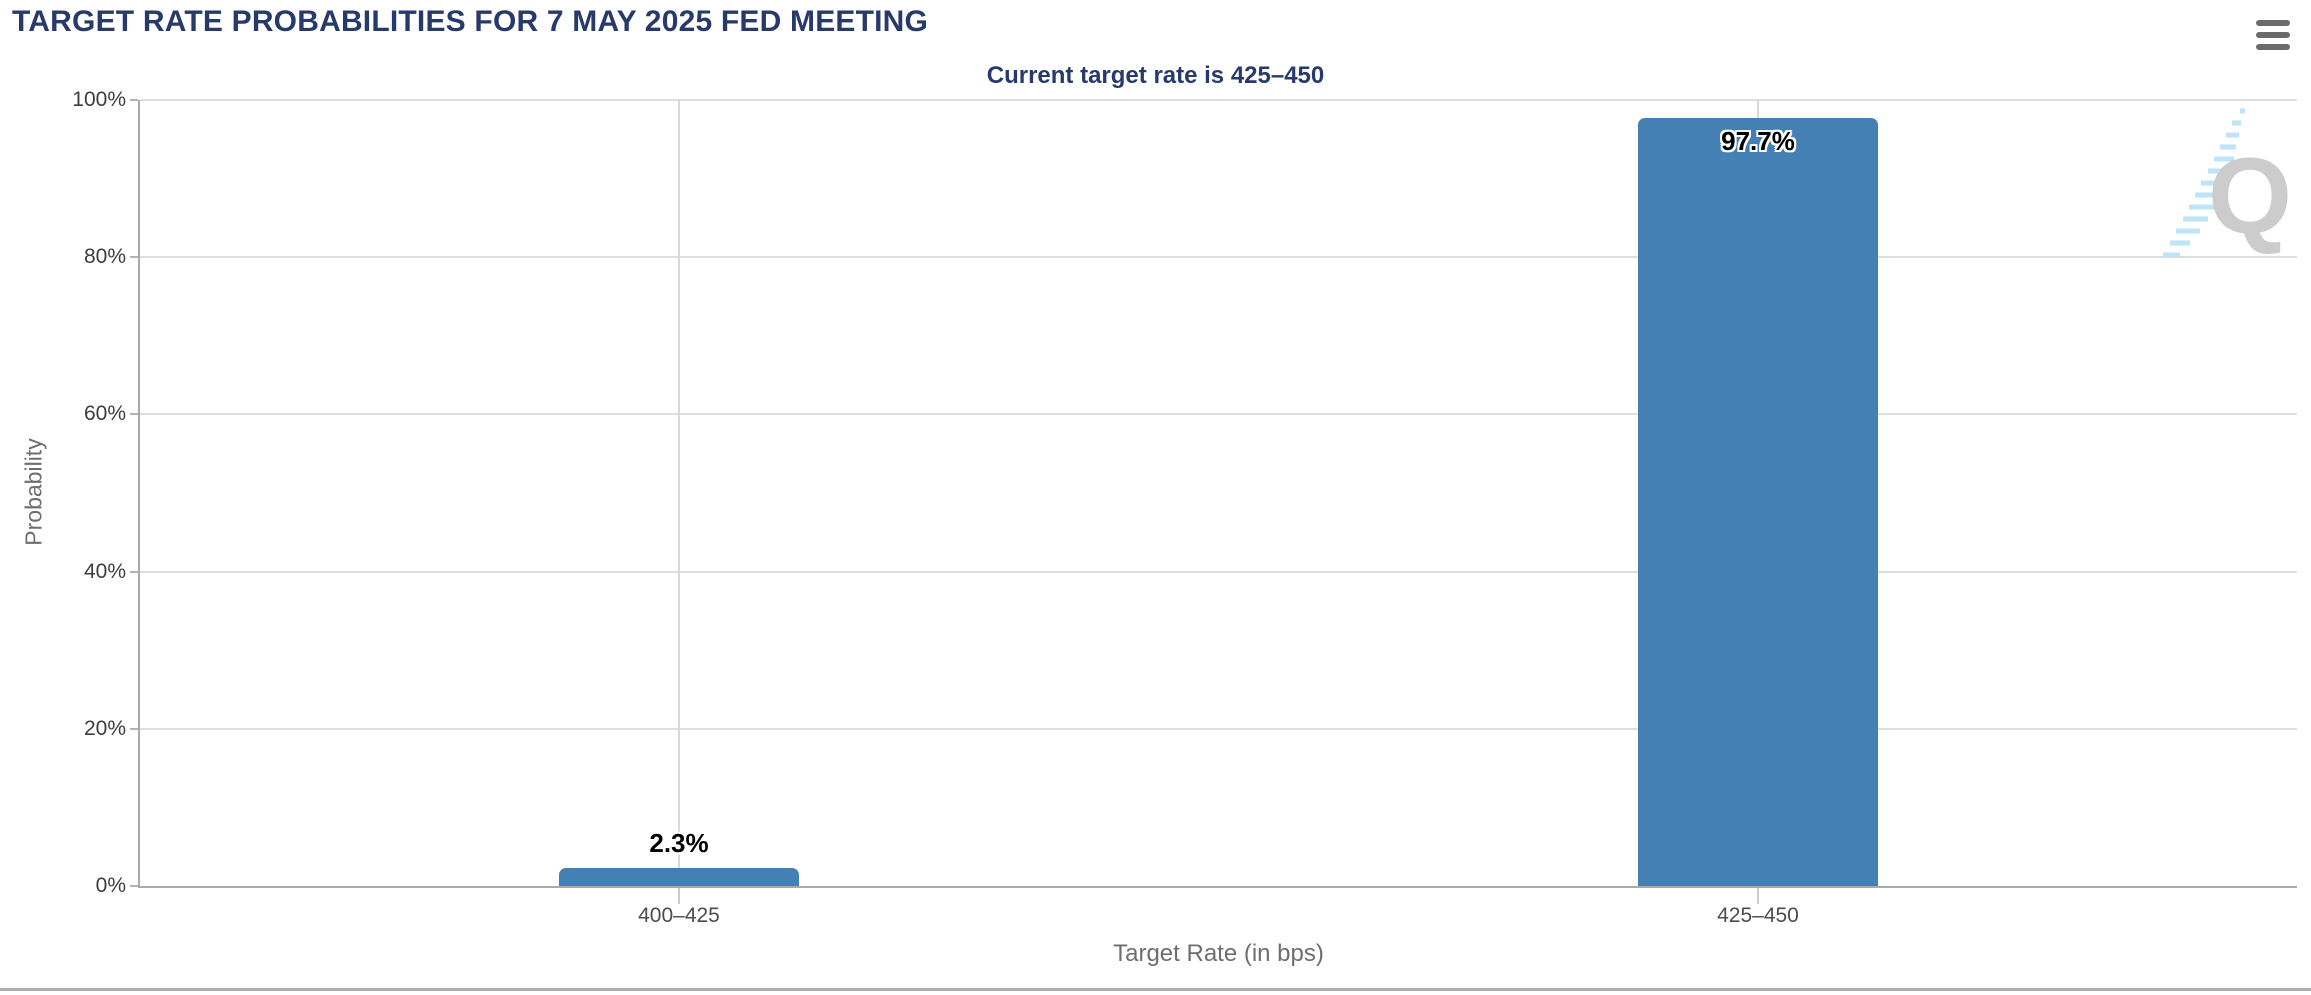  What do you see at coordinates (33, 492) in the screenshot?
I see `y-axis-title: Probability` at bounding box center [33, 492].